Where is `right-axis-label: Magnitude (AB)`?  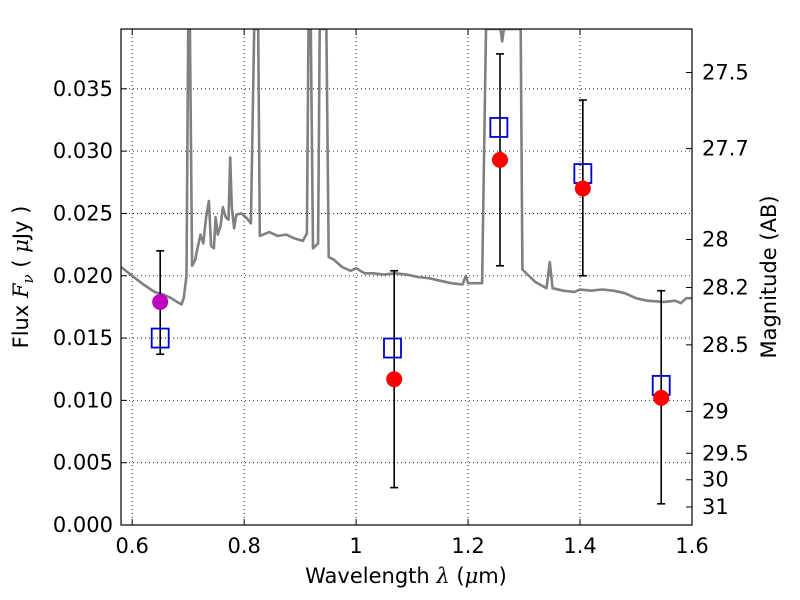
right-axis-label: Magnitude (AB) is located at coordinates (769, 276).